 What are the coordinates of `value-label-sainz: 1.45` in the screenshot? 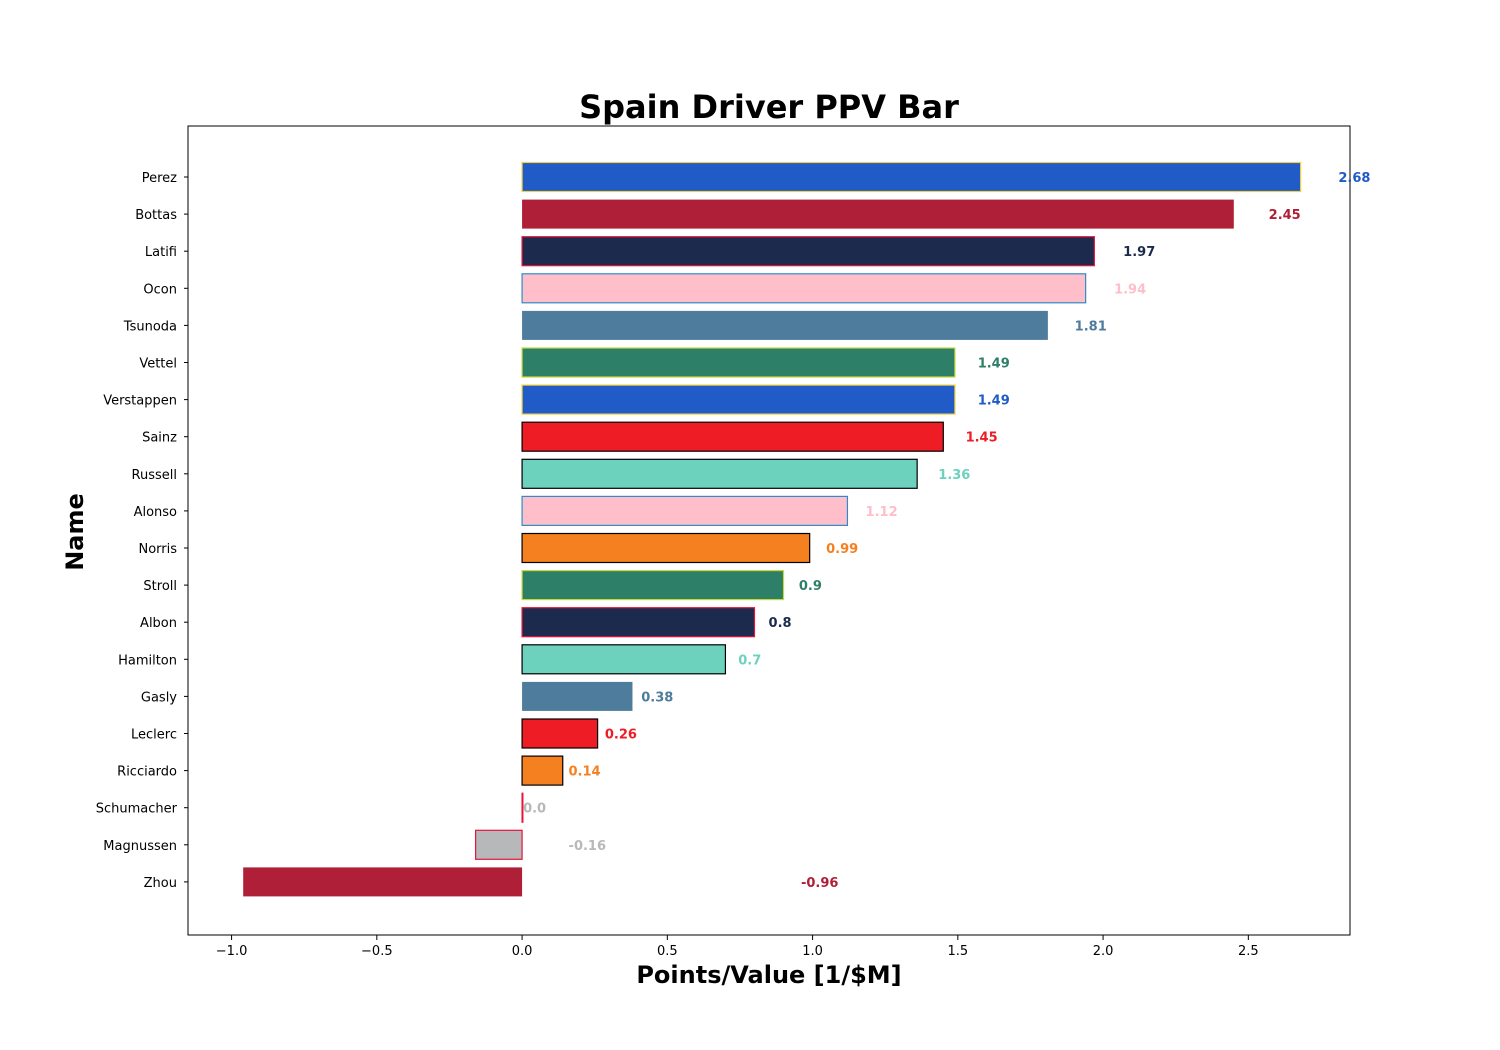 It's located at (982, 438).